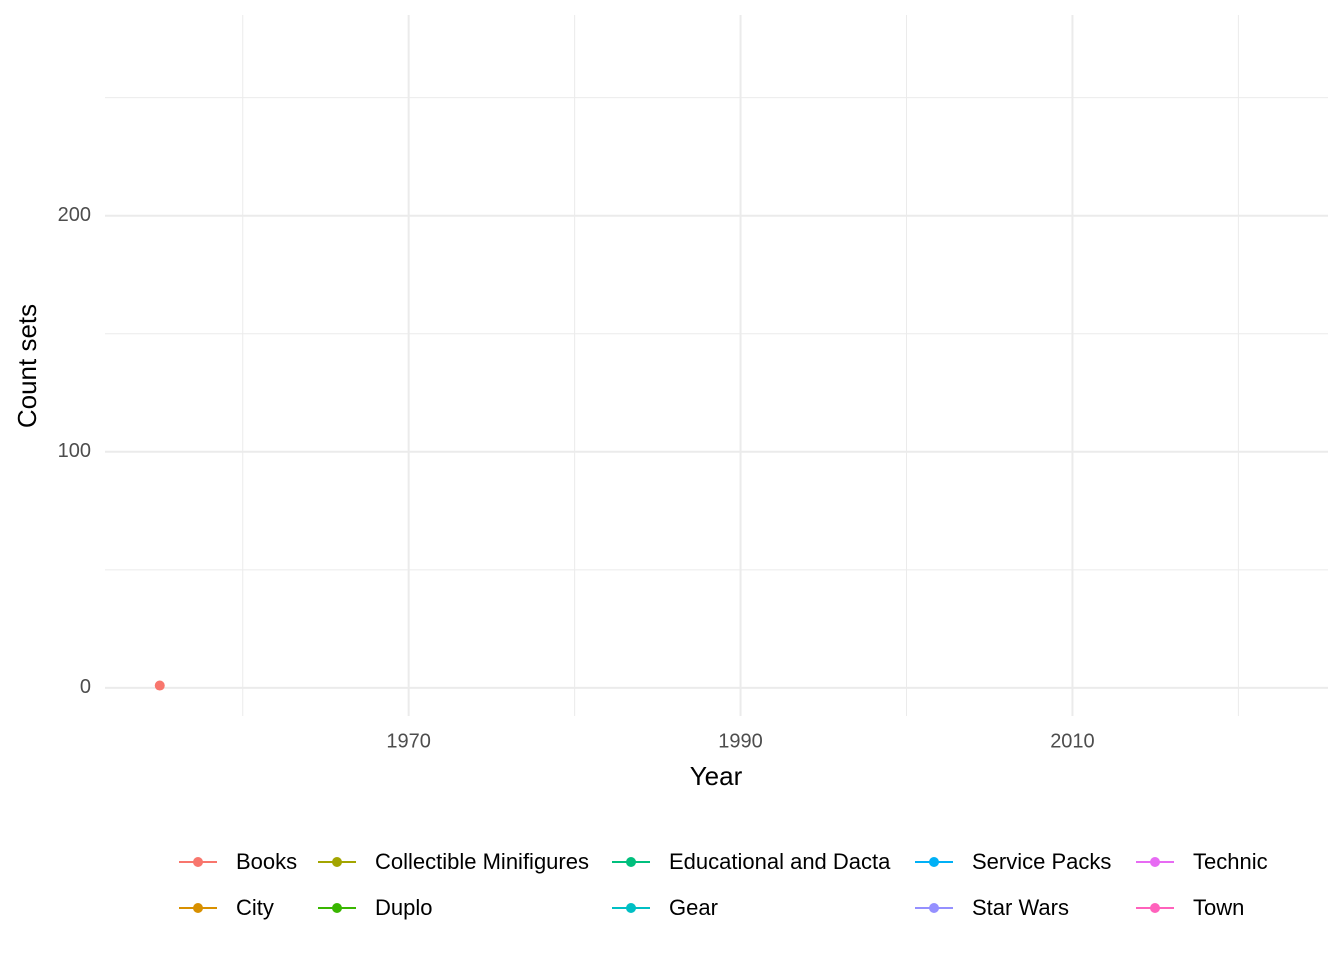  What do you see at coordinates (1020, 907) in the screenshot?
I see `legend-label: Star Wars` at bounding box center [1020, 907].